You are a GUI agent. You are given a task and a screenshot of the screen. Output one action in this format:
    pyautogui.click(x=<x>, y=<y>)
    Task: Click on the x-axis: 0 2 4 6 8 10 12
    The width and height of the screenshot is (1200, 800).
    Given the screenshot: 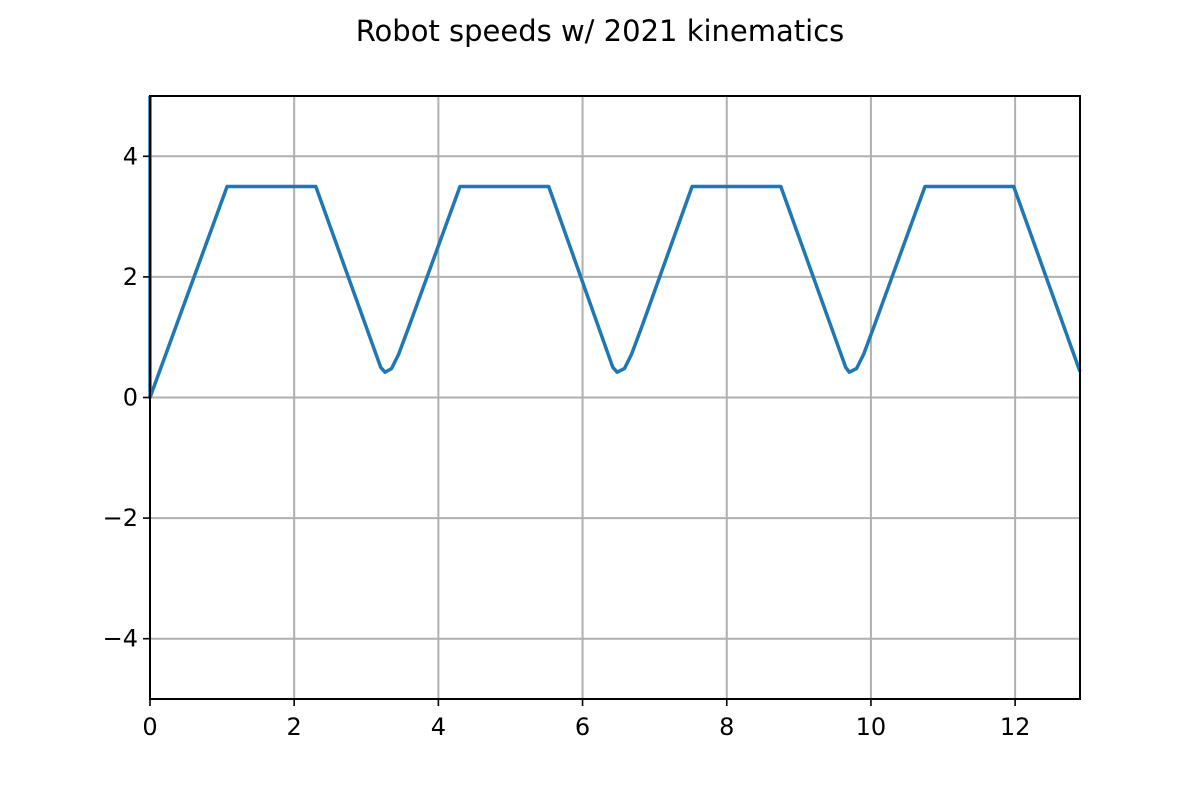 What is the action you would take?
    pyautogui.click(x=586, y=720)
    